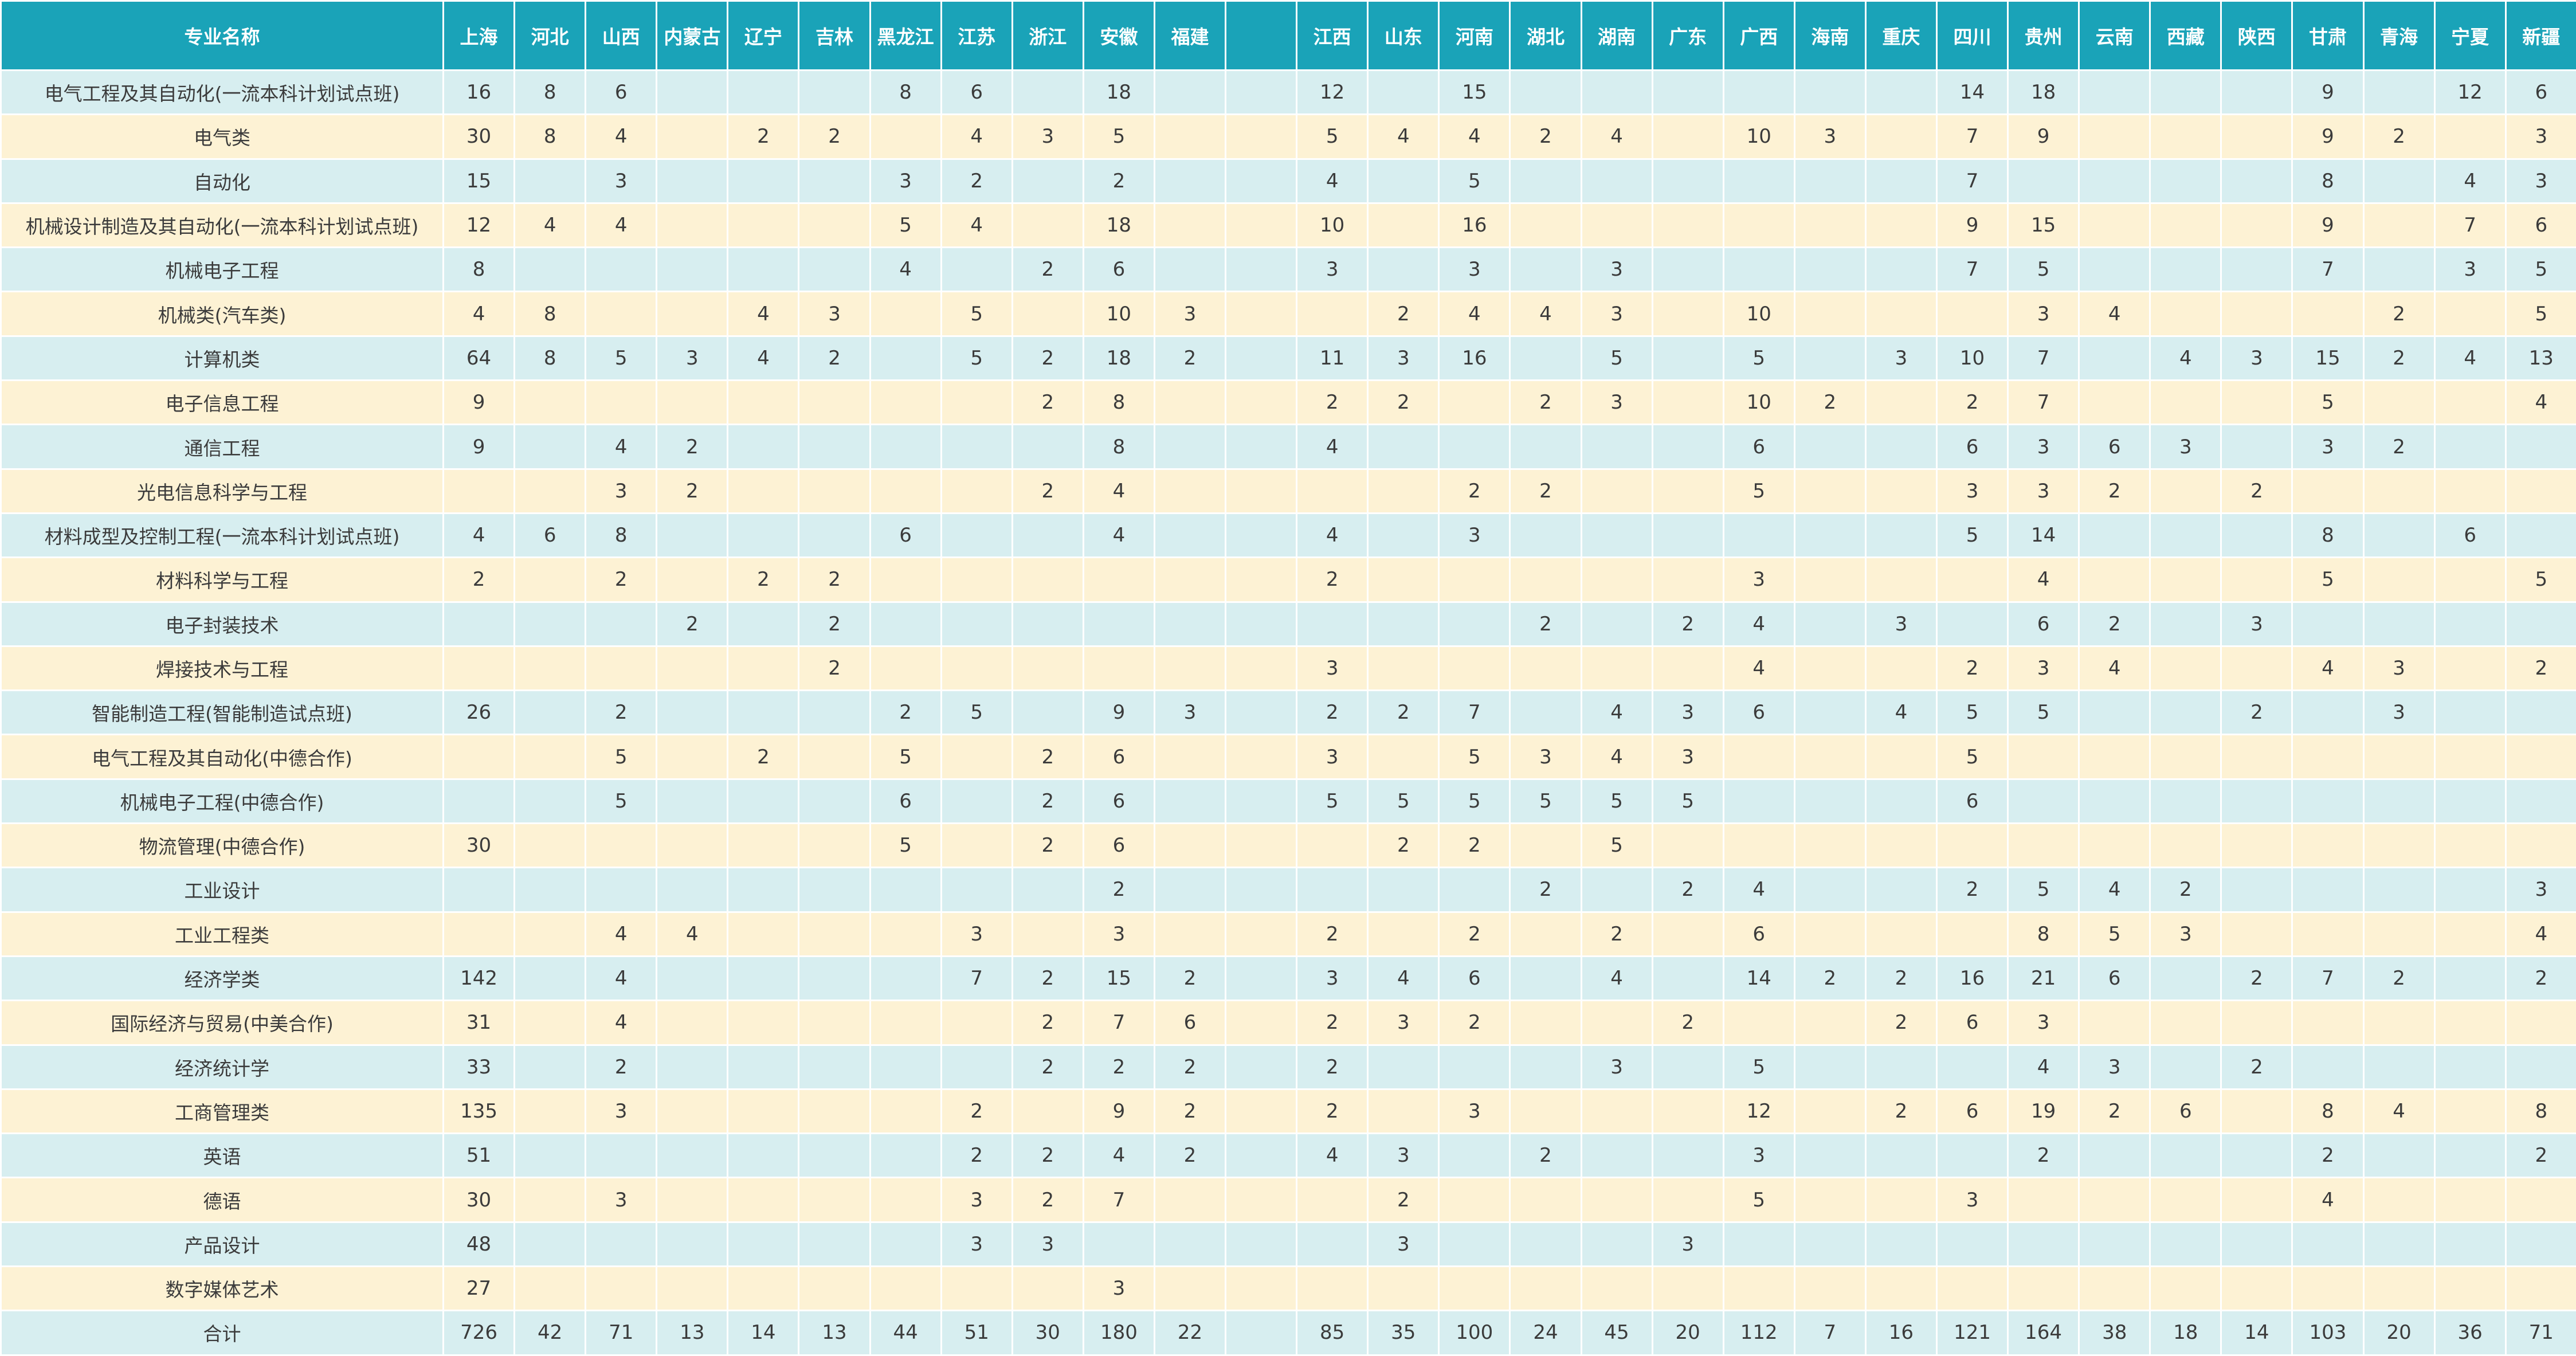 The height and width of the screenshot is (1356, 2576). Describe the element at coordinates (2327, 35) in the screenshot. I see `header-province: 甘肃` at that location.